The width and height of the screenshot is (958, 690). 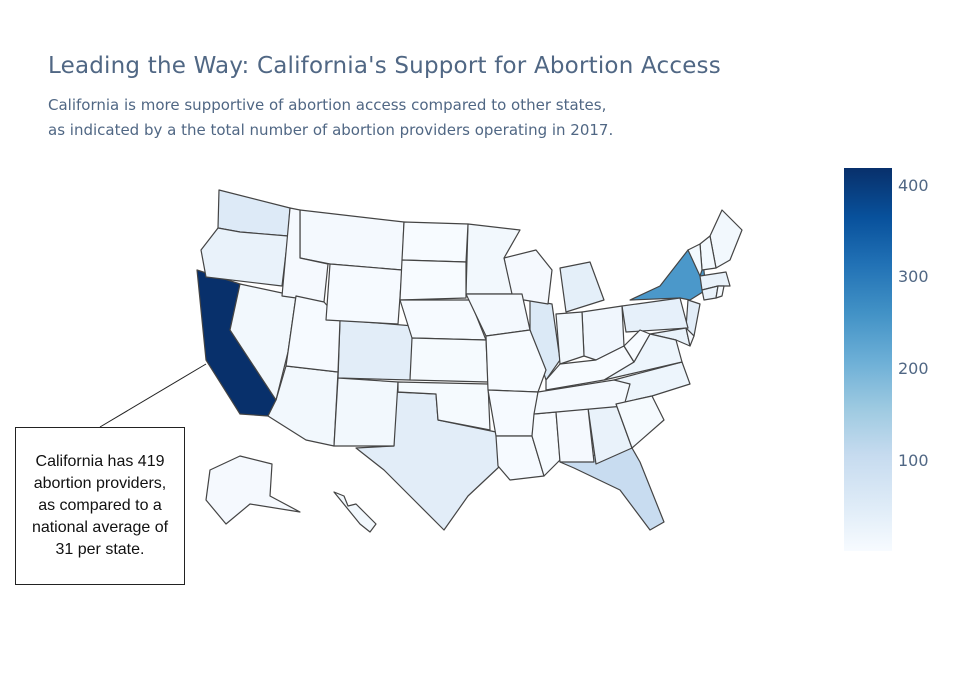 I want to click on state-mo, so click(x=516, y=361).